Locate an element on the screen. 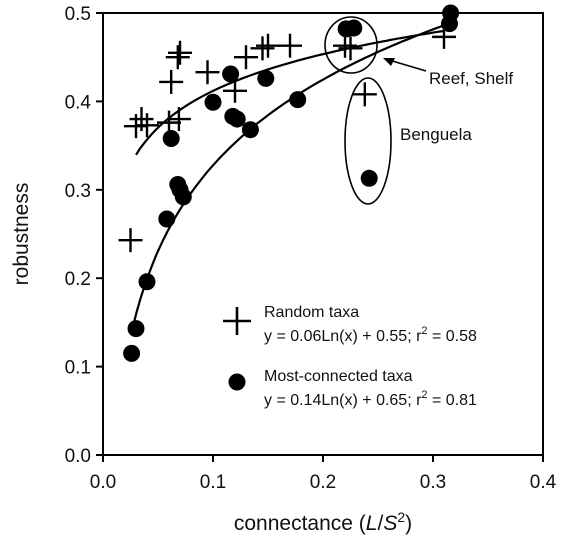 Image resolution: width=564 pixels, height=536 pixels. y-axis-ticks is located at coordinates (99, 234).